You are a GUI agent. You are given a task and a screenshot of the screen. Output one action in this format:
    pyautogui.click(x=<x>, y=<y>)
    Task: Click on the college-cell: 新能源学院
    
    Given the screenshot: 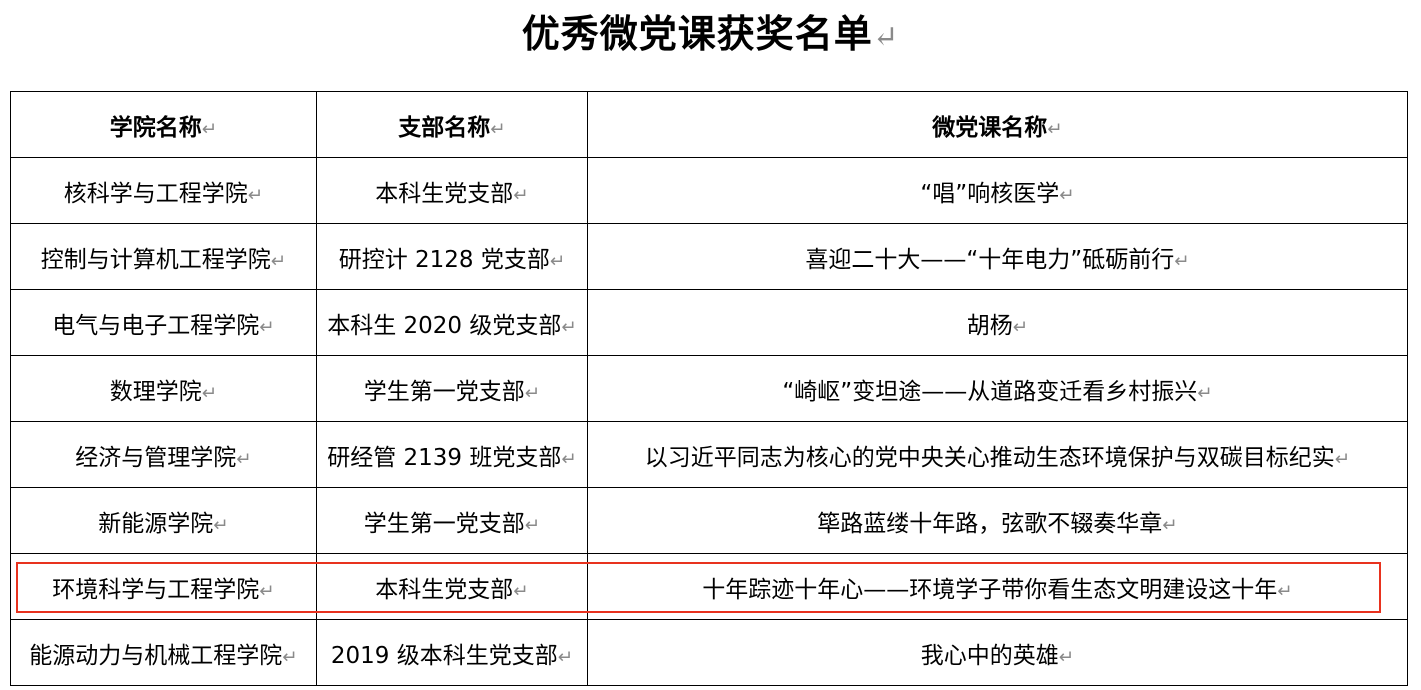 What is the action you would take?
    pyautogui.click(x=163, y=520)
    